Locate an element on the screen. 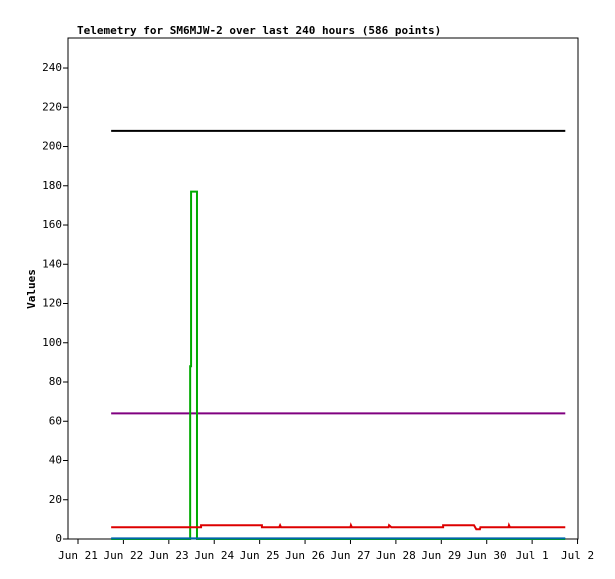 This screenshot has height=579, width=615. y-tick-label: 60 is located at coordinates (55, 420).